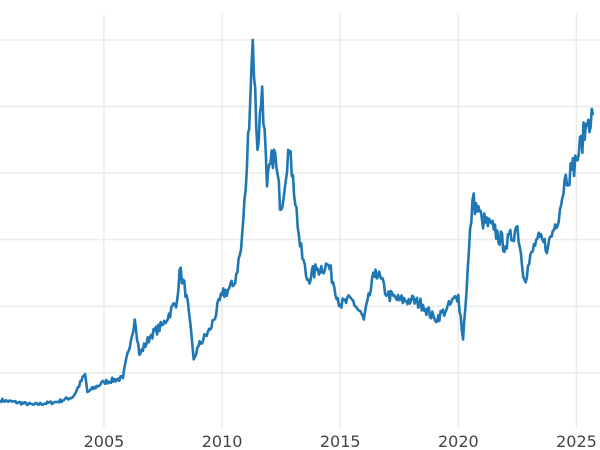  I want to click on x-axis-ticks: 2005 2010 2015 2020 2025, so click(340, 441).